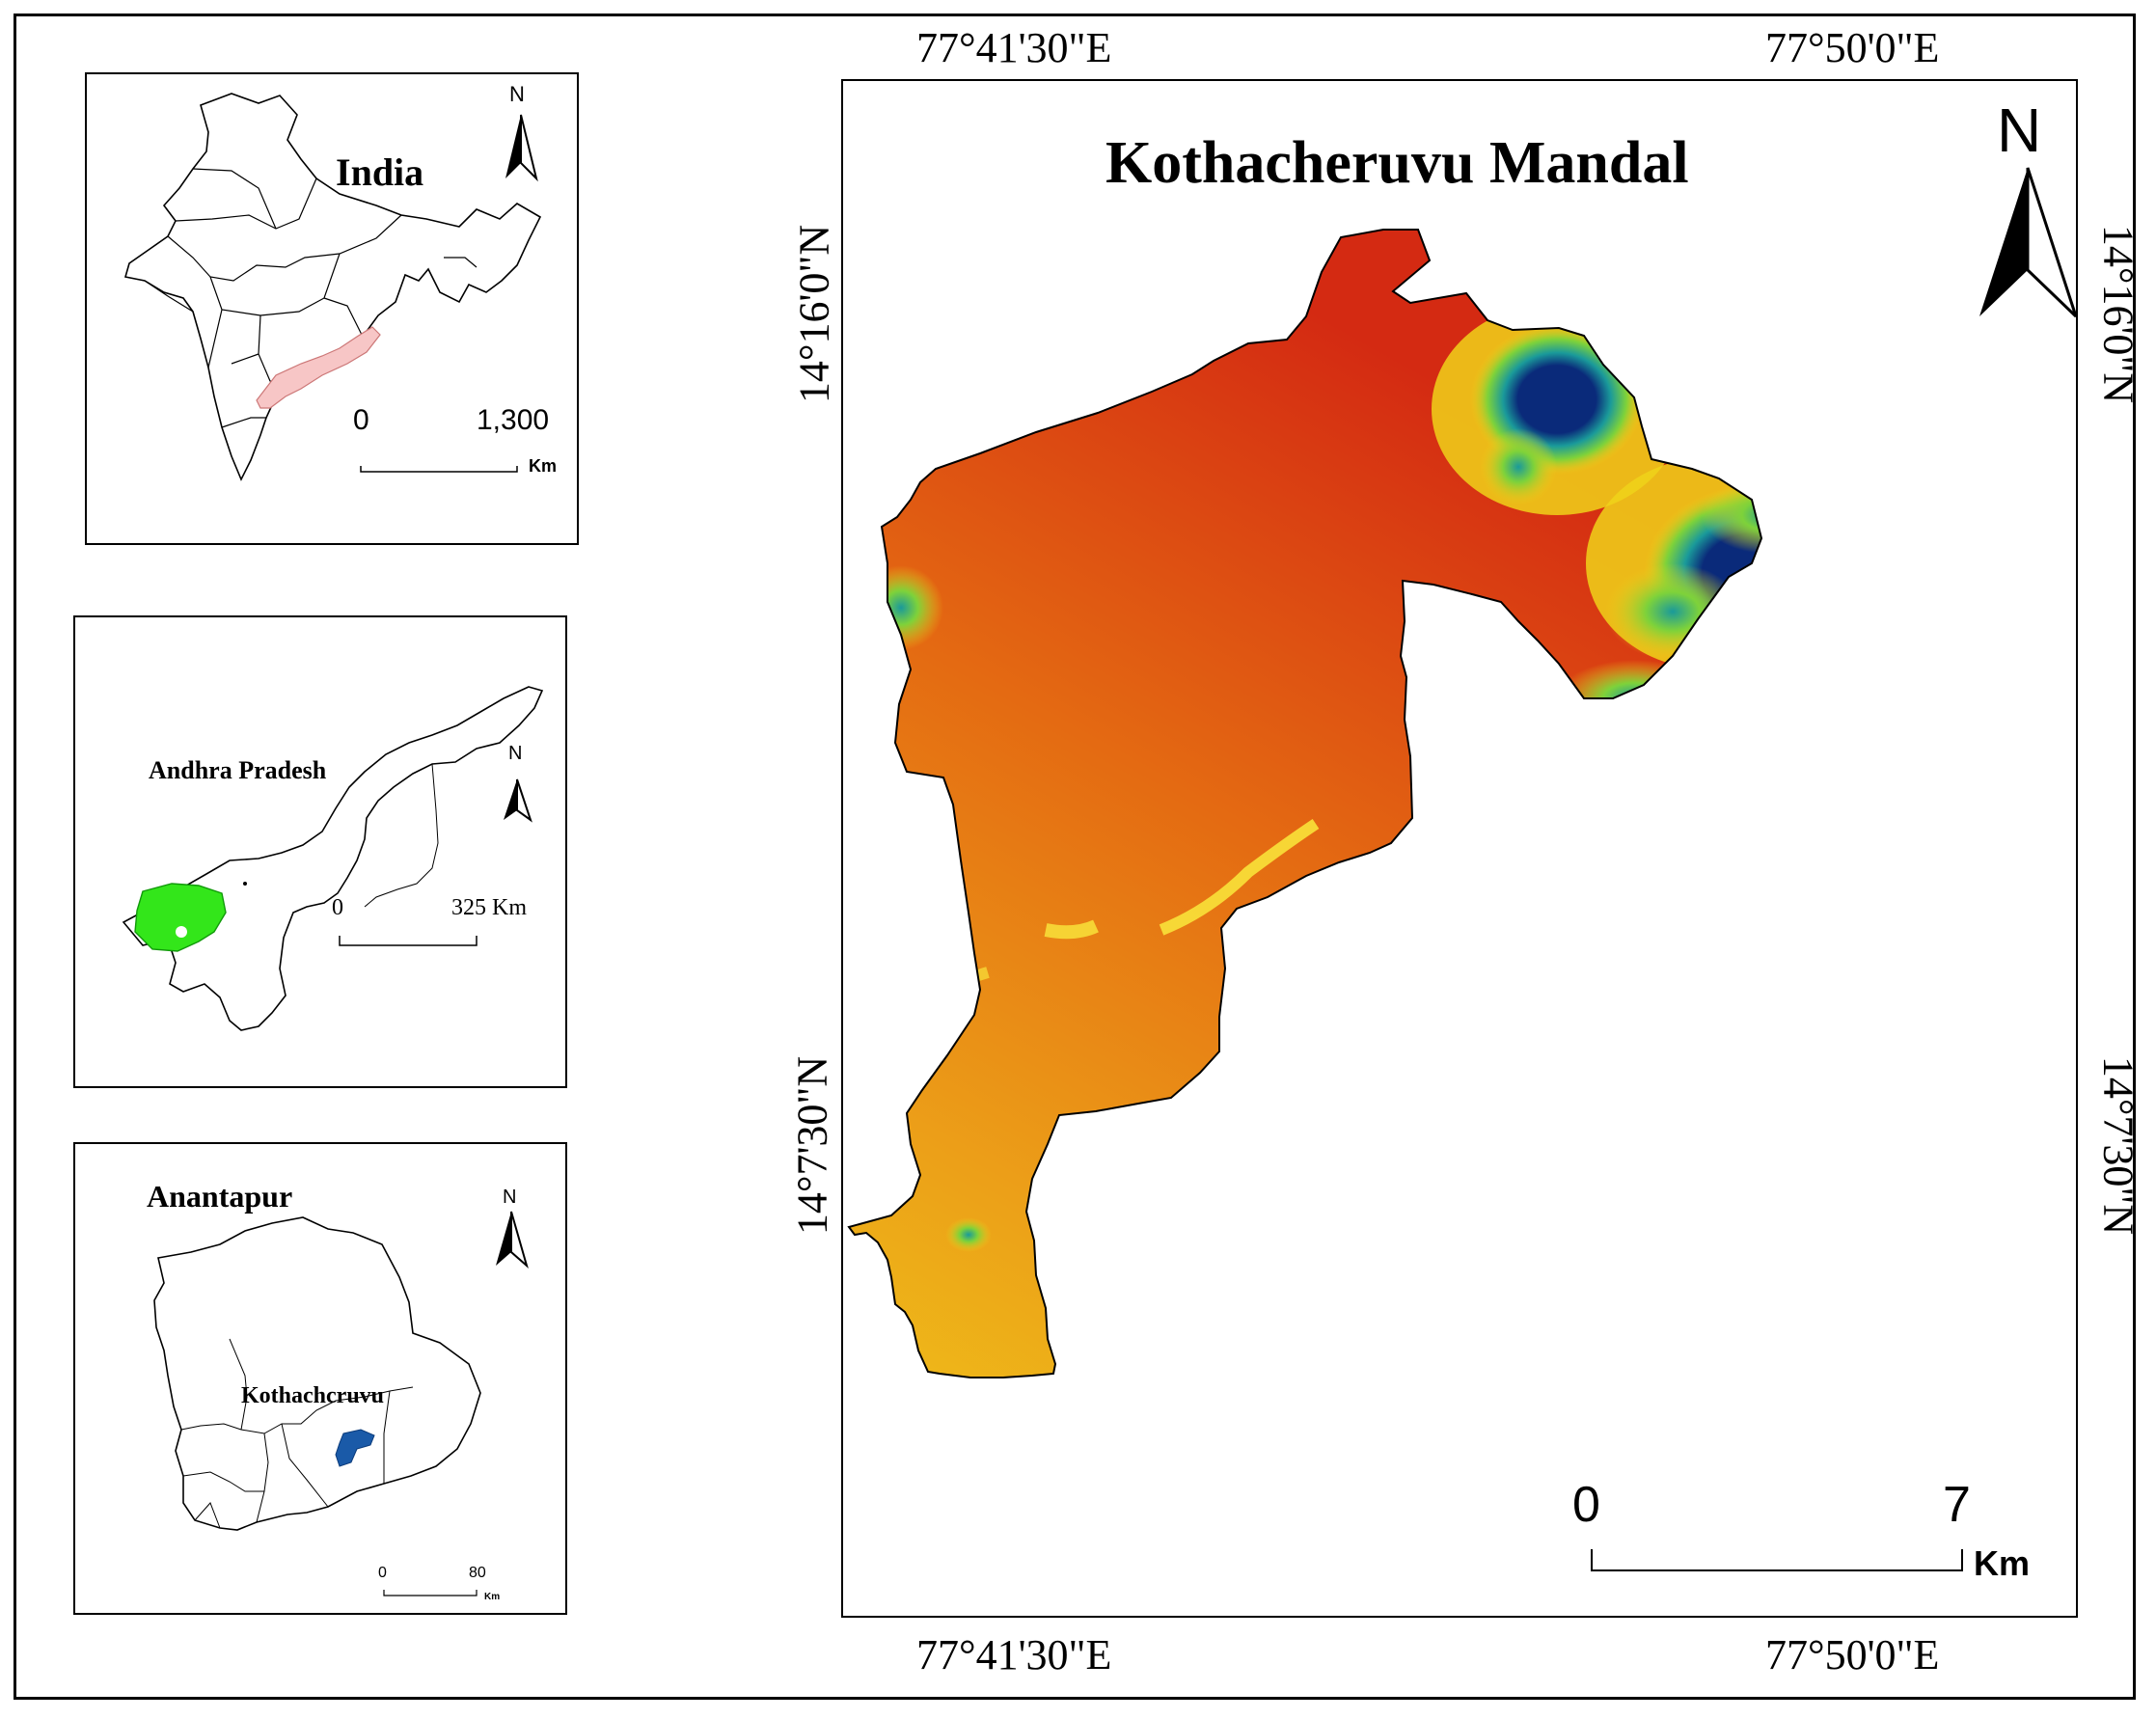 The width and height of the screenshot is (2156, 1719). What do you see at coordinates (521, 148) in the screenshot?
I see `india-north-arrow-icon` at bounding box center [521, 148].